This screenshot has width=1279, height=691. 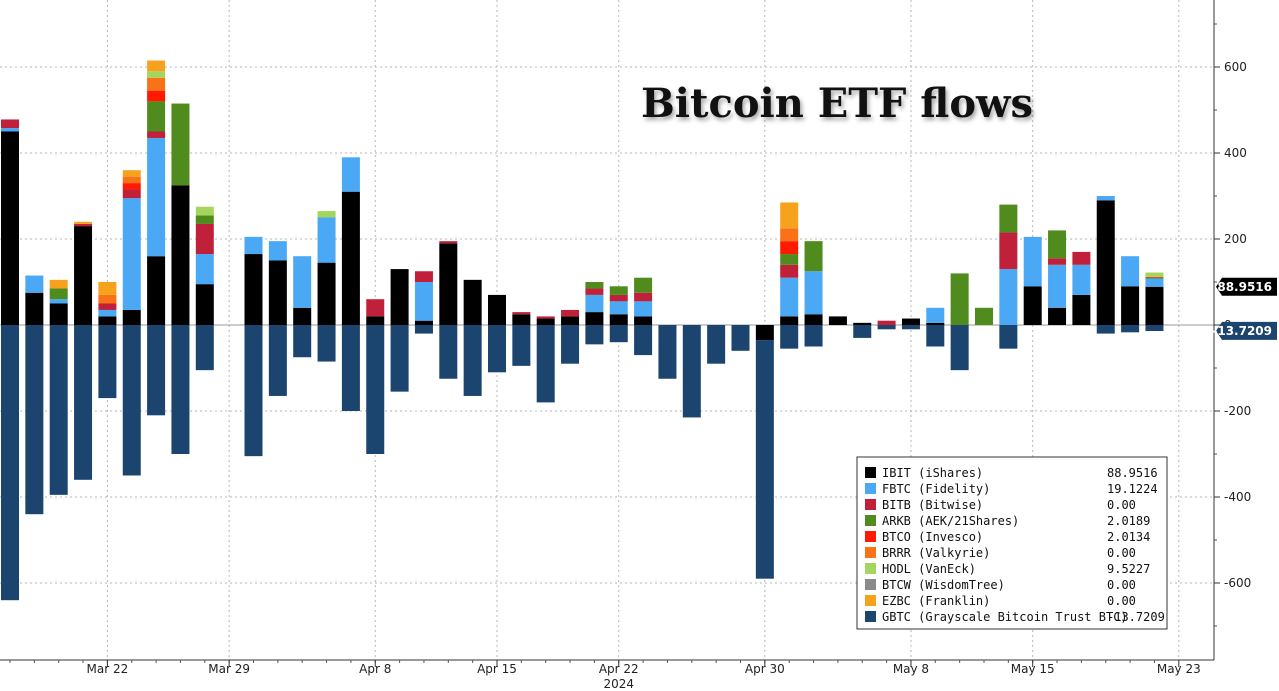 What do you see at coordinates (1033, 669) in the screenshot?
I see `x-tick-label: May 15` at bounding box center [1033, 669].